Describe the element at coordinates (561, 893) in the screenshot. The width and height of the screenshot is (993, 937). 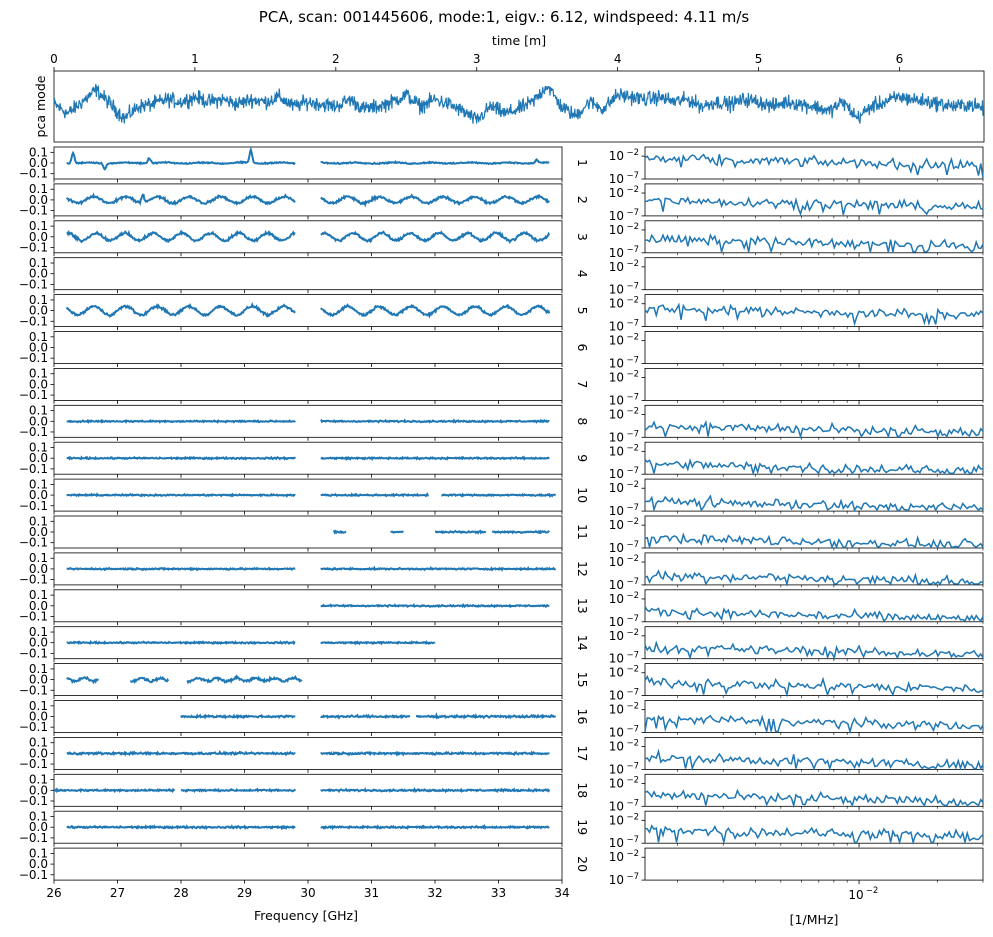
I see `frequency-tick-label: 34` at that location.